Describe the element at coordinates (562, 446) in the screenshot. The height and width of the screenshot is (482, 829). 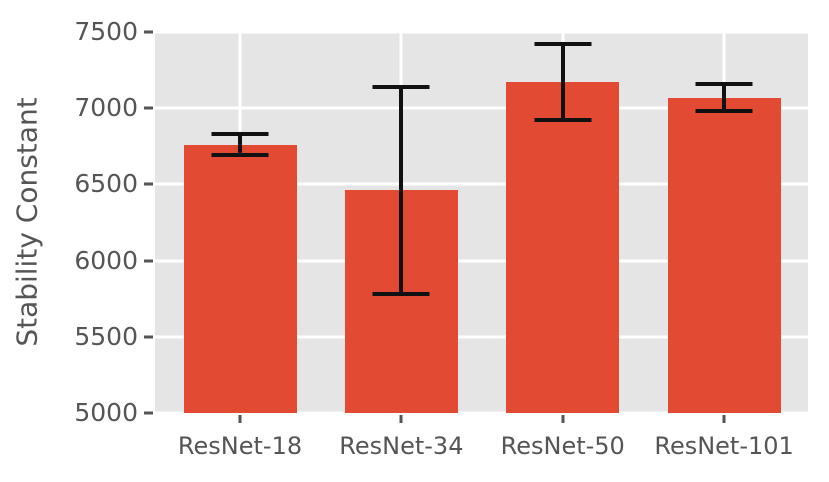
I see `x-tick-label-resnet-50: ResNet-50` at that location.